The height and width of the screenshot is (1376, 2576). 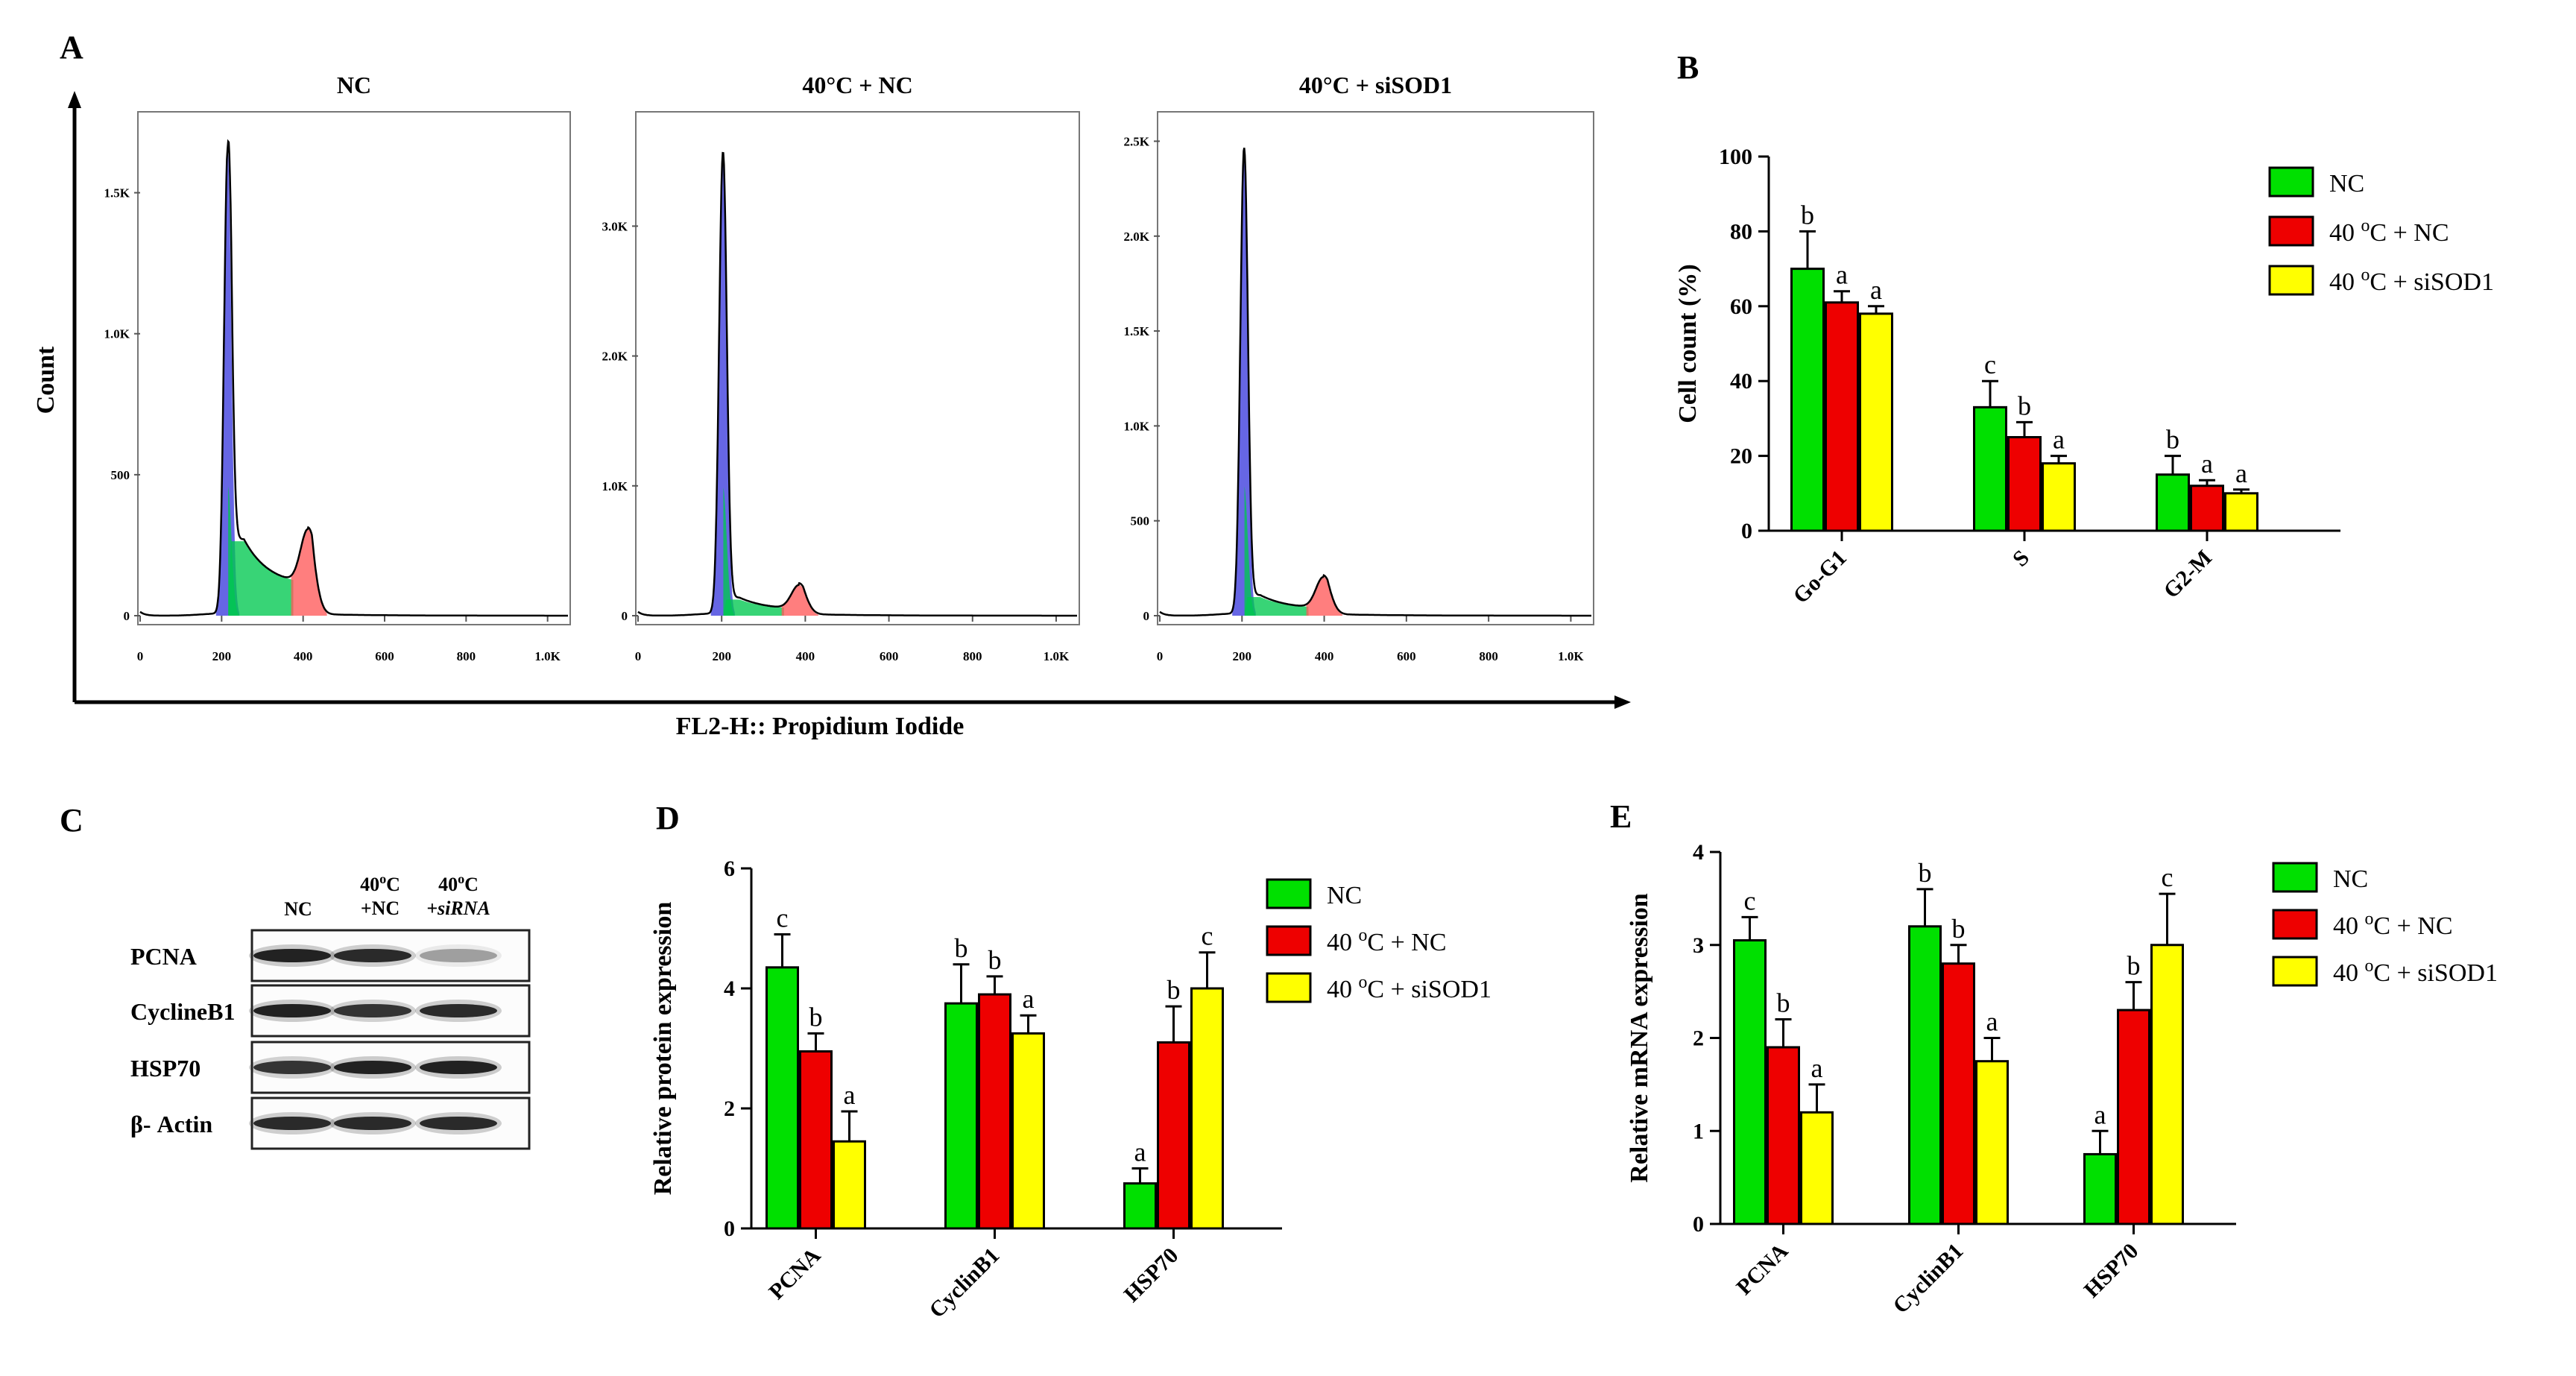 What do you see at coordinates (380, 908) in the screenshot?
I see `lane-label-line2: +NC` at bounding box center [380, 908].